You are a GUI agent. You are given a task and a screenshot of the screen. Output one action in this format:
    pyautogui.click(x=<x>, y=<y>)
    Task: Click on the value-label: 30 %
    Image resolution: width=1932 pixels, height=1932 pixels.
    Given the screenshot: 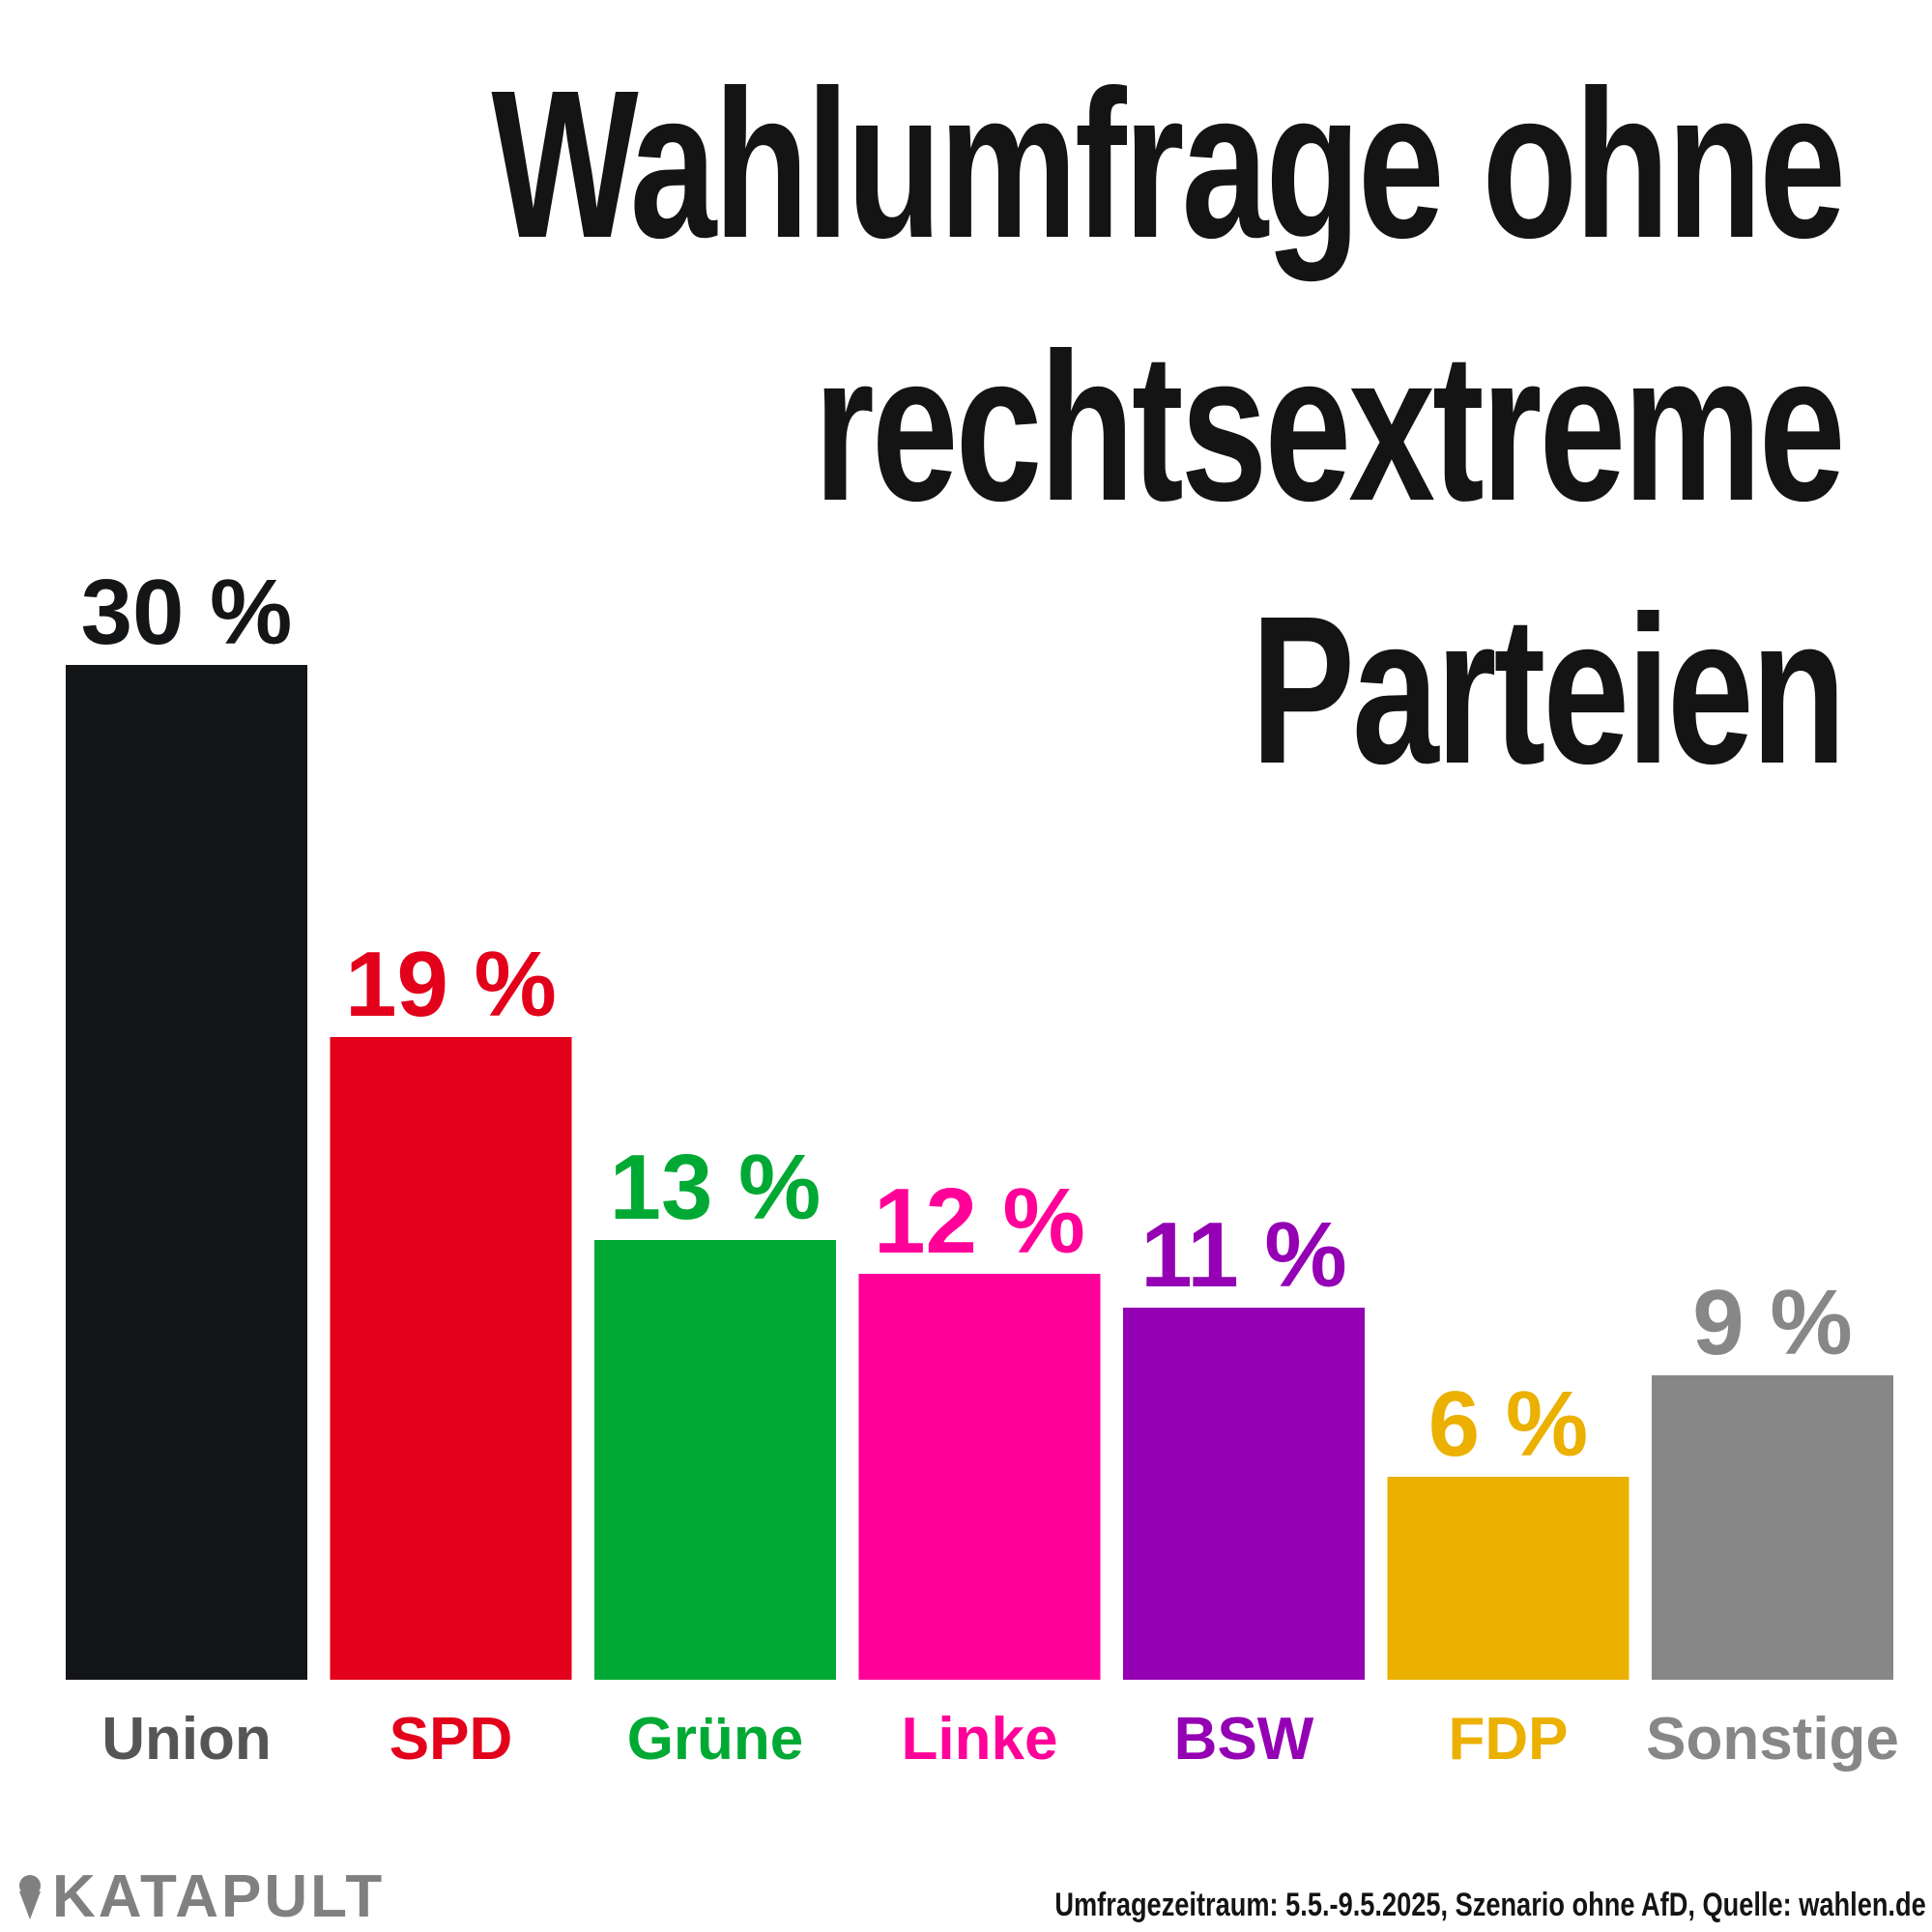 What is the action you would take?
    pyautogui.click(x=187, y=612)
    